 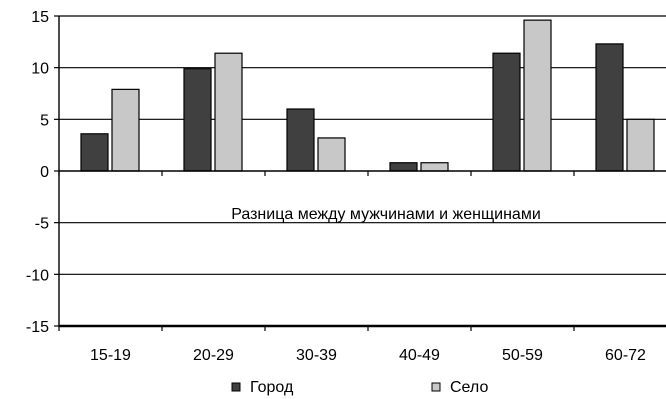 I want to click on legend-gorod: Город, so click(x=262, y=387).